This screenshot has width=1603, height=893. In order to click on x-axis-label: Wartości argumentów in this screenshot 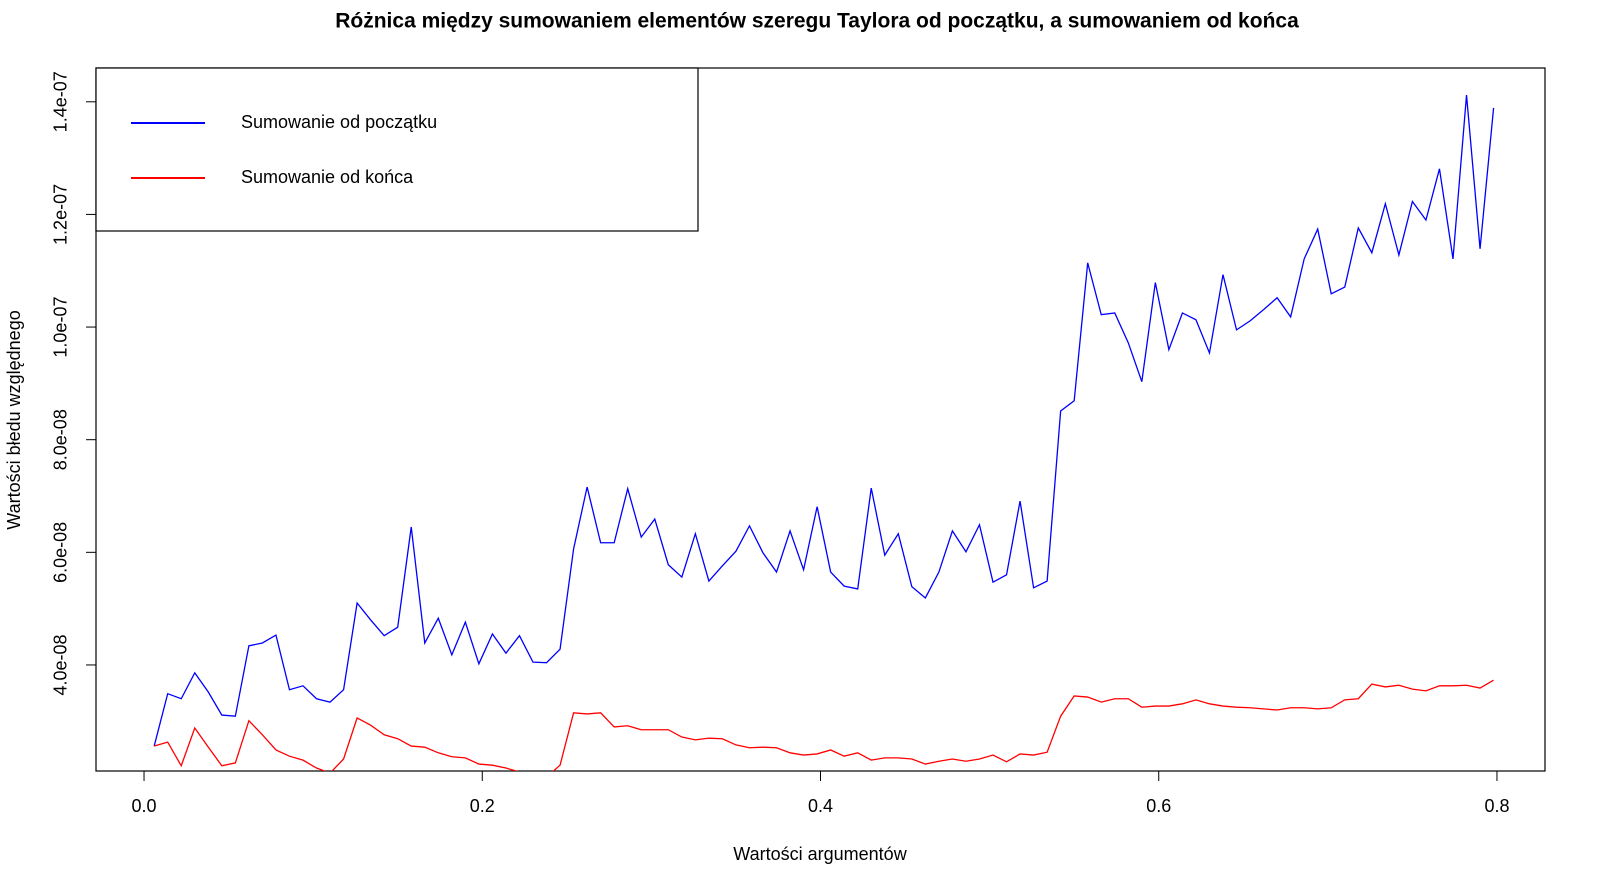, I will do `click(820, 854)`.